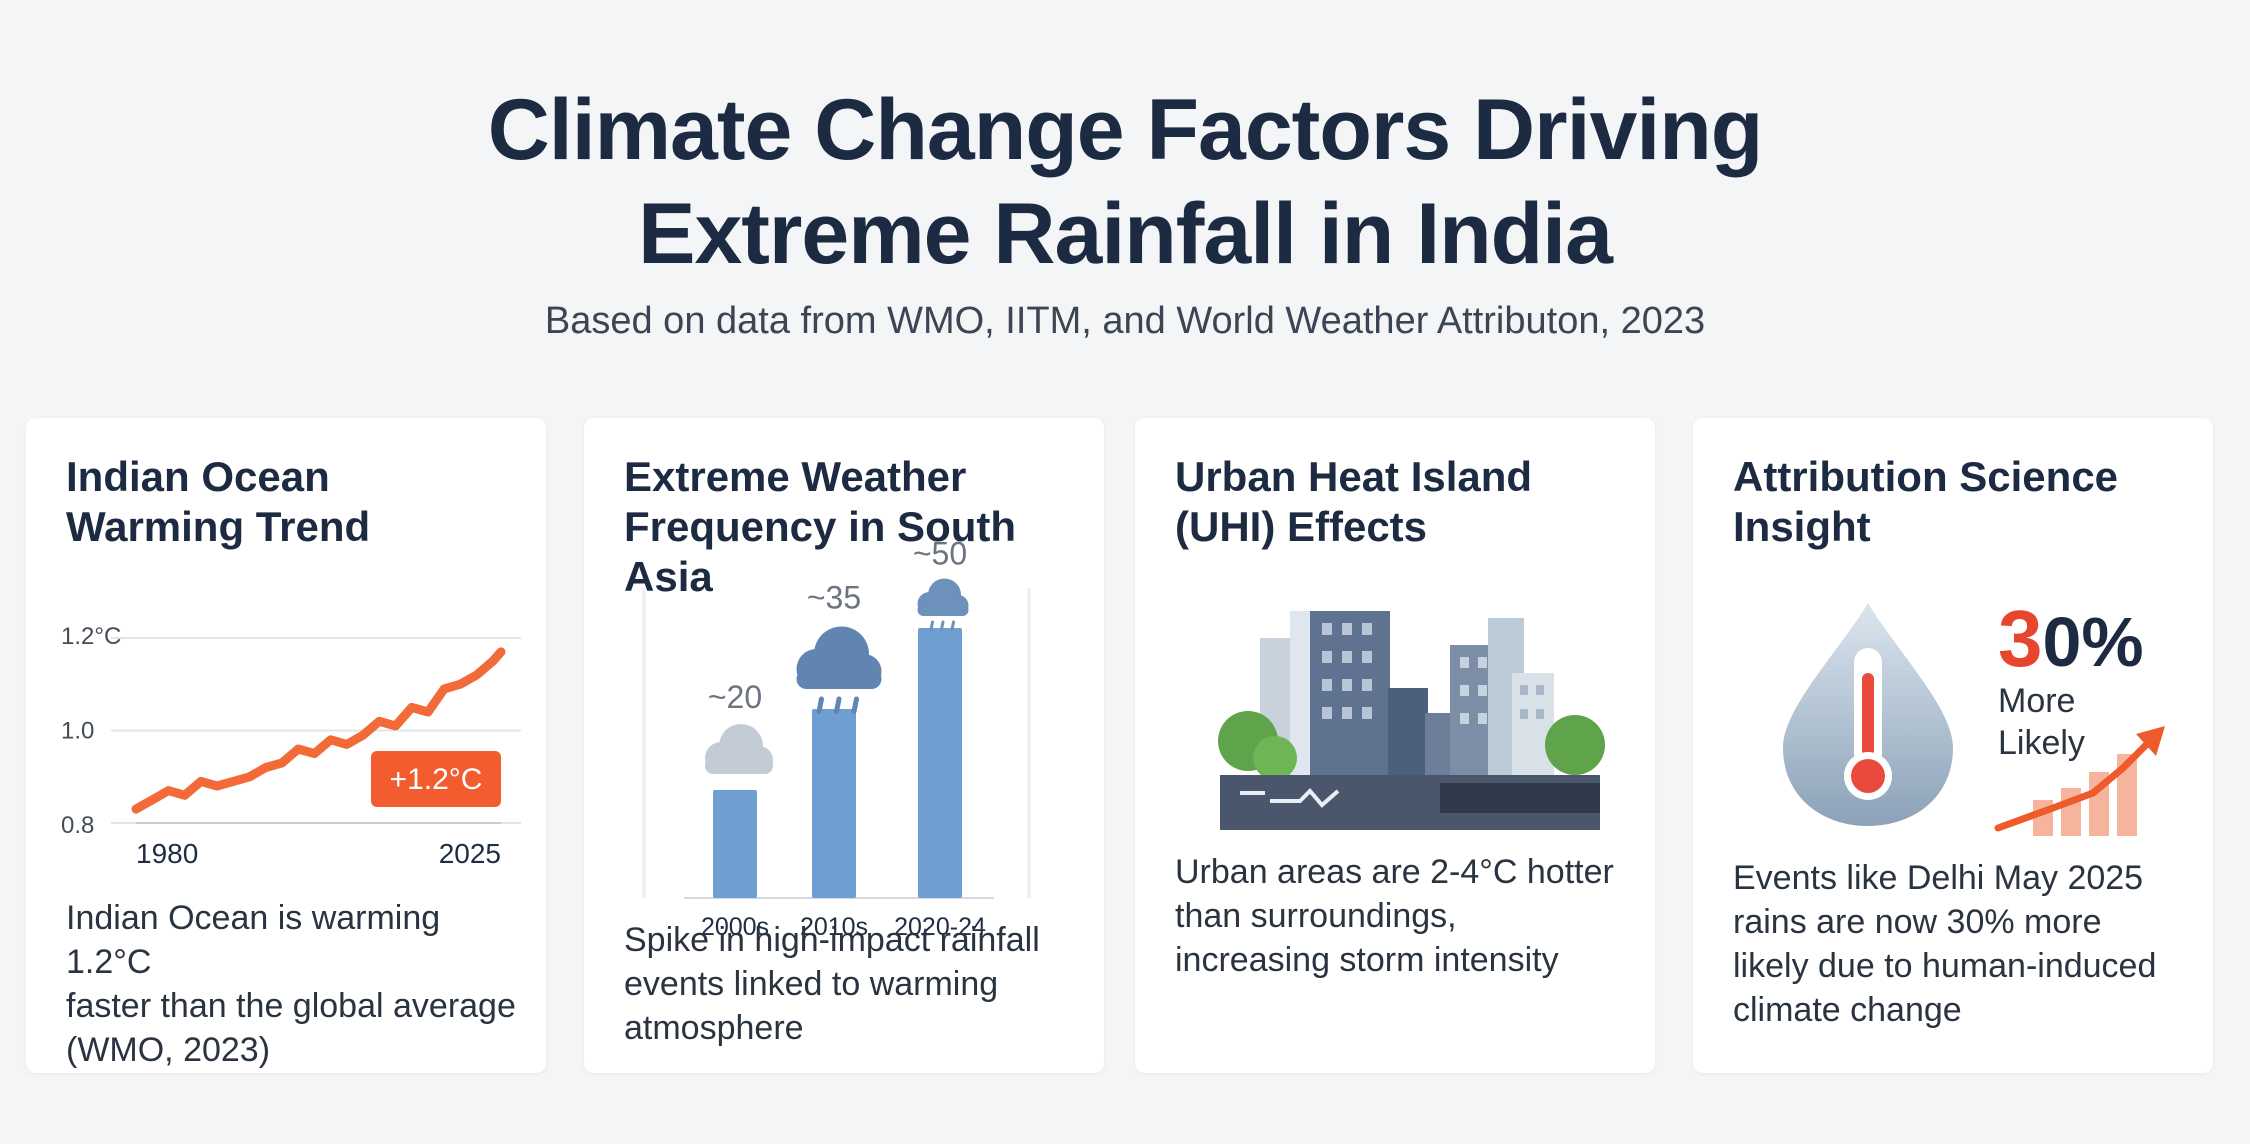 Image resolution: width=2250 pixels, height=1144 pixels. Describe the element at coordinates (77, 731) in the screenshot. I see `y-tick-label: 1.0` at that location.